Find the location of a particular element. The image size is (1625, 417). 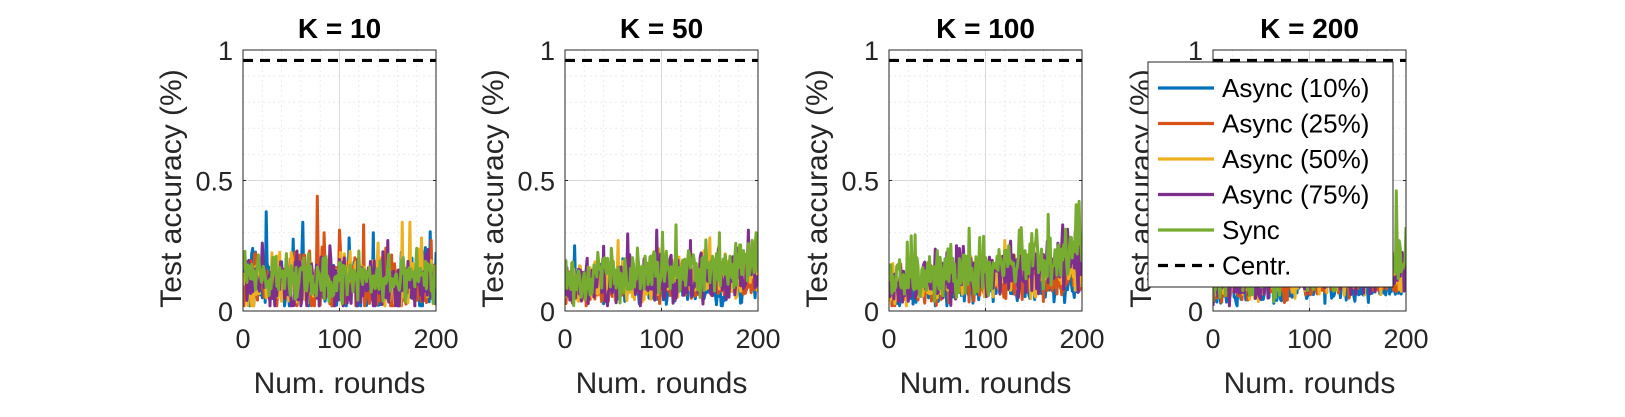

panel-title: K = 10 is located at coordinates (339, 28).